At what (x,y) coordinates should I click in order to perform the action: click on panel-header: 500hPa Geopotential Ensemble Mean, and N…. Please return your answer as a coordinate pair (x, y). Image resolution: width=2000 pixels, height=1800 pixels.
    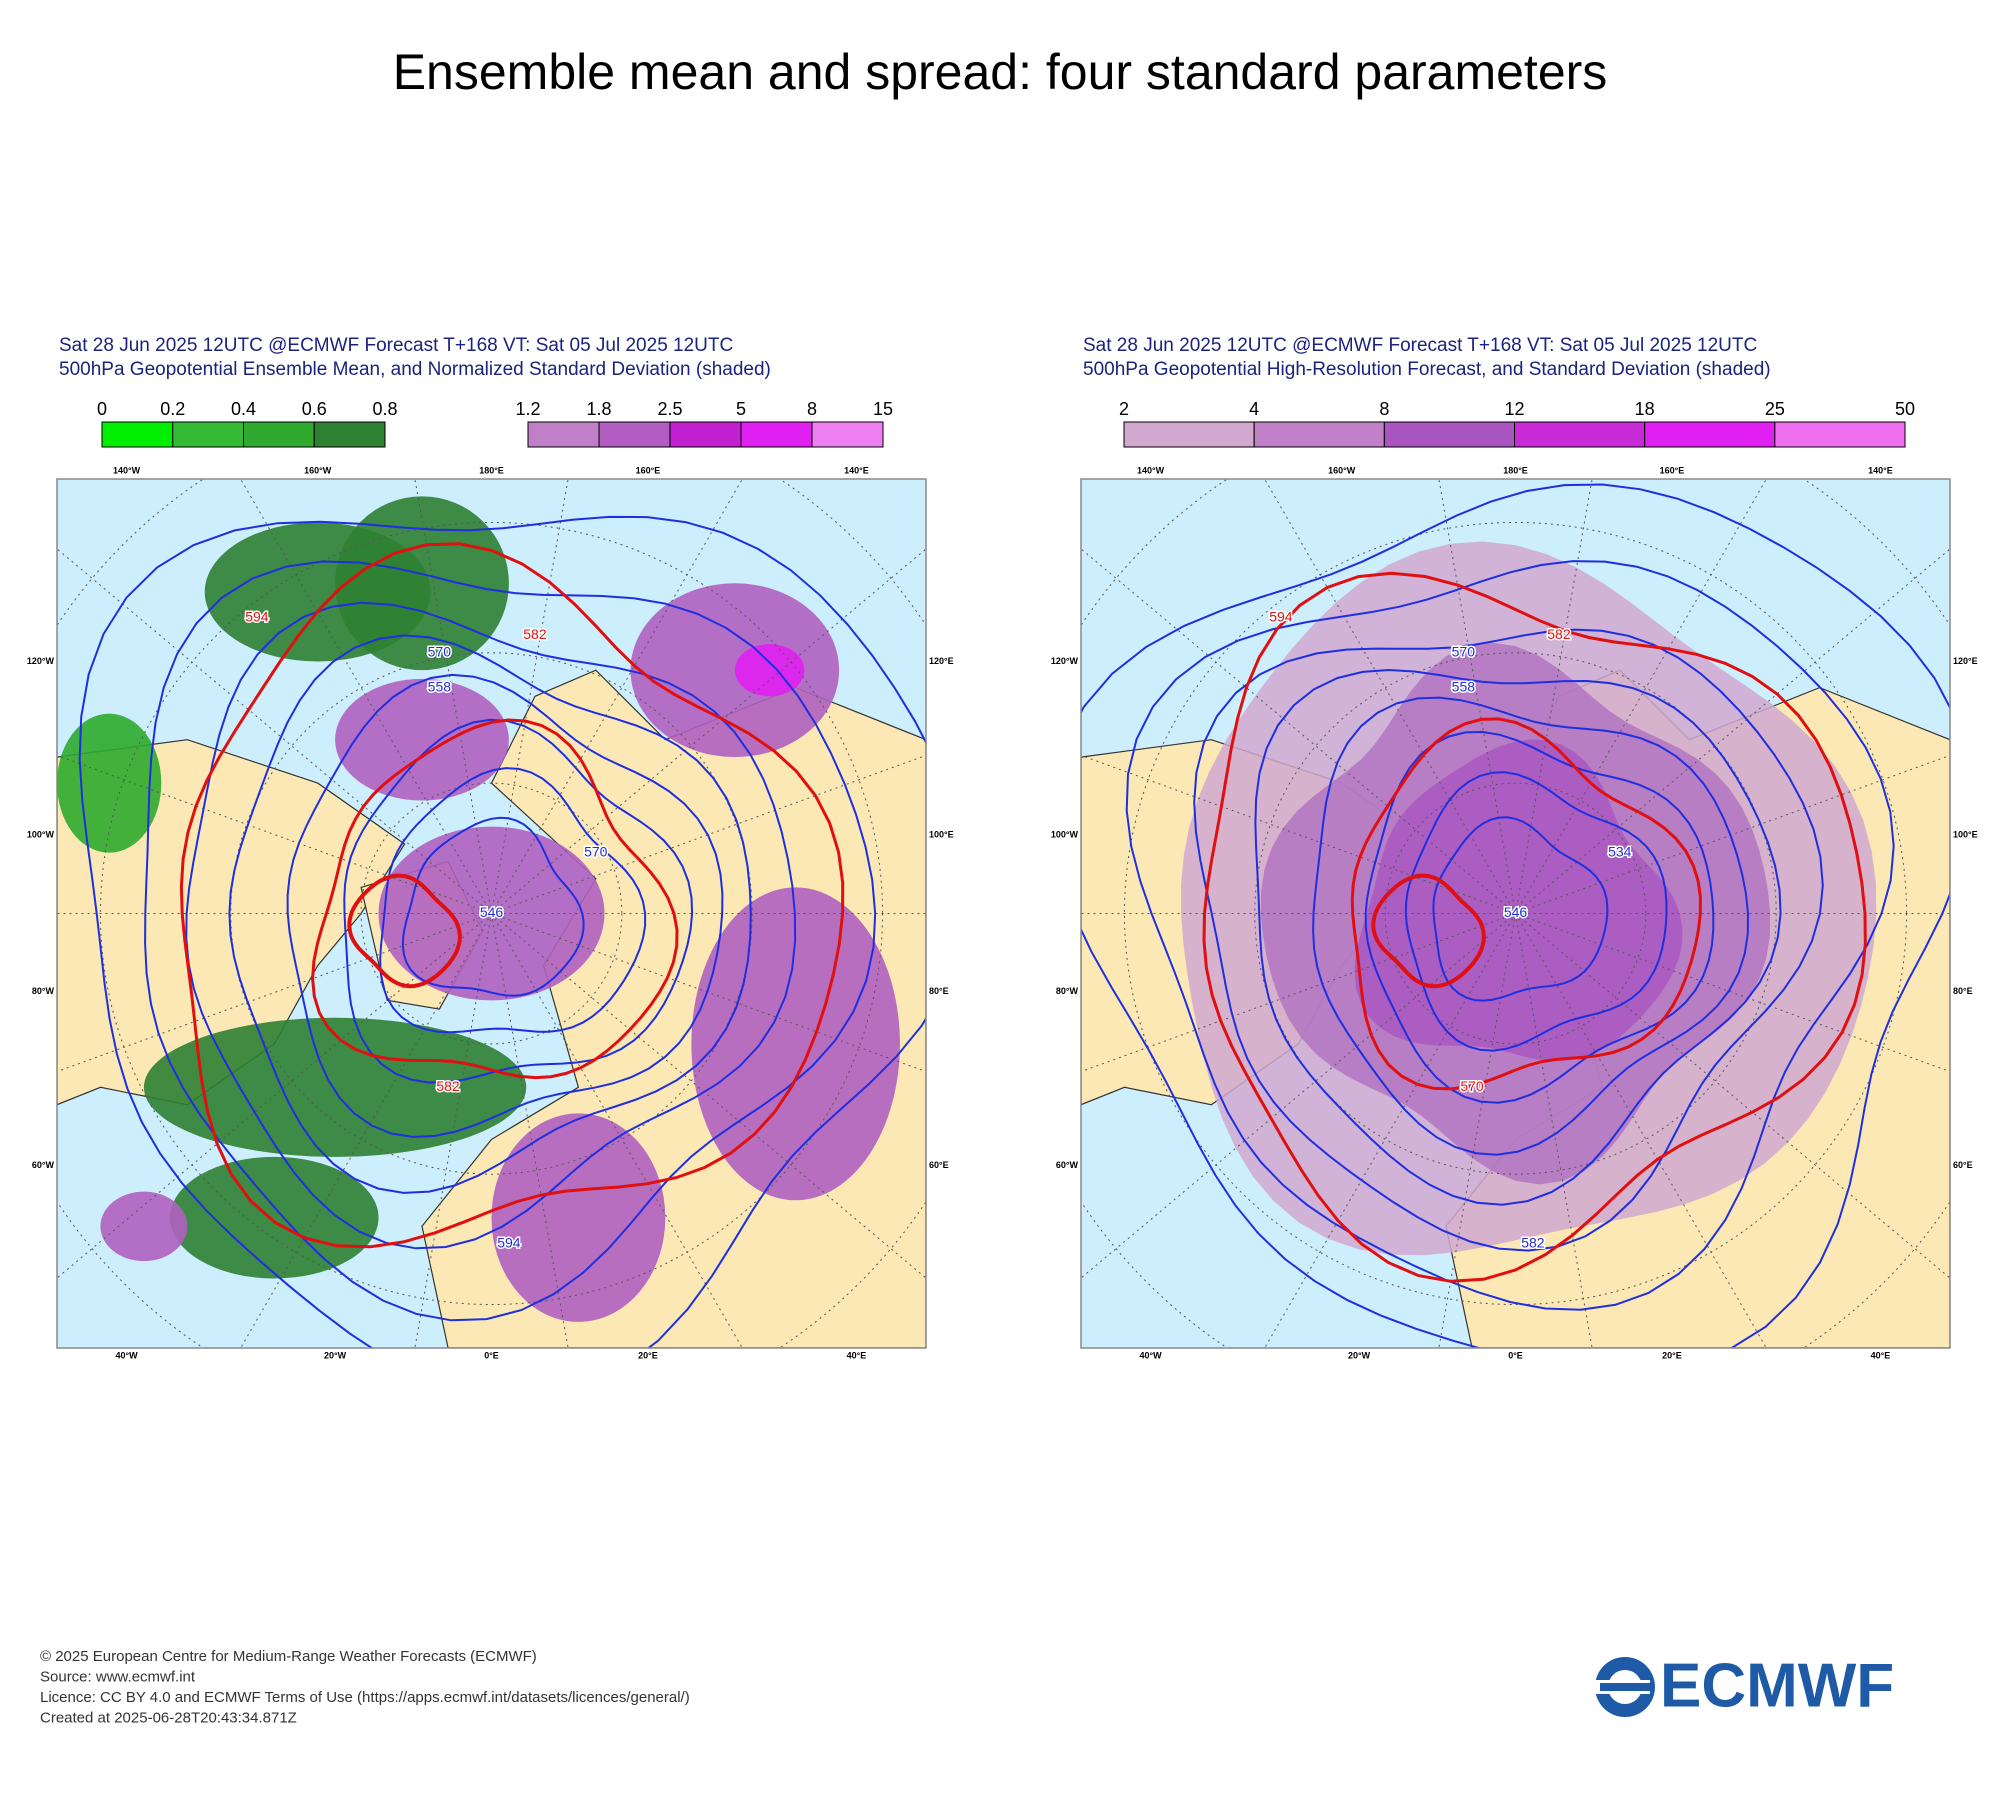
    Looking at the image, I should click on (415, 369).